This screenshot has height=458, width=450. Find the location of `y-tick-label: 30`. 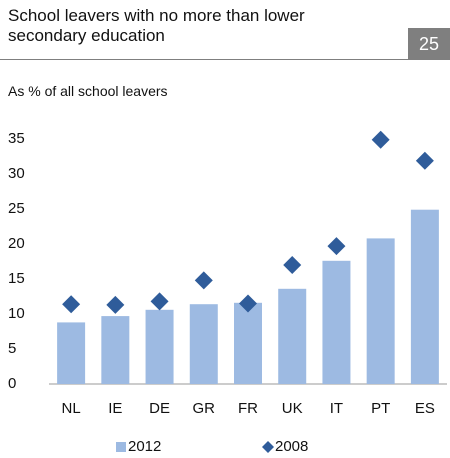

y-tick-label: 30 is located at coordinates (16, 173).